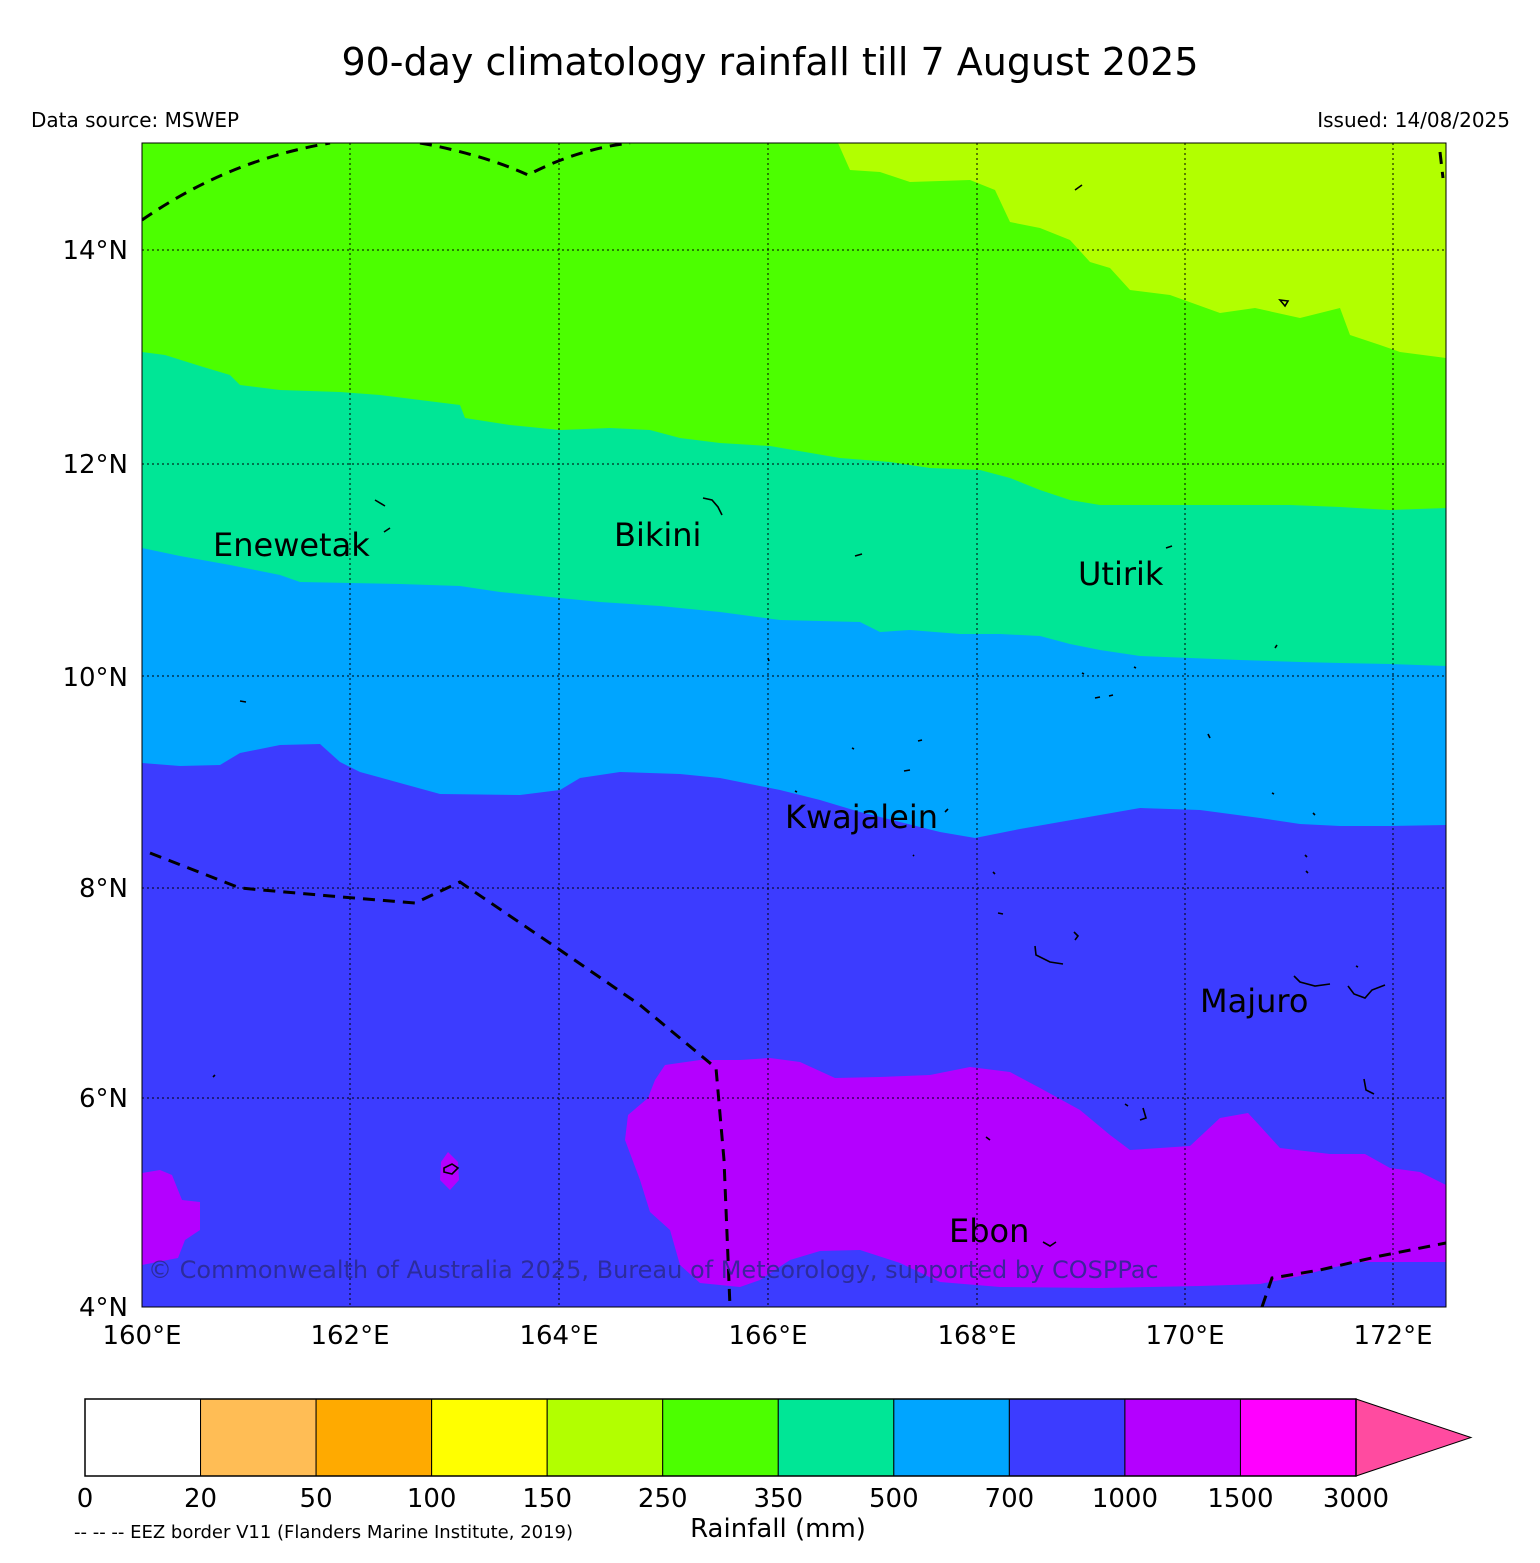 Image resolution: width=1540 pixels, height=1563 pixels. What do you see at coordinates (85, 1499) in the screenshot?
I see `colorbar-tick-0: 0` at bounding box center [85, 1499].